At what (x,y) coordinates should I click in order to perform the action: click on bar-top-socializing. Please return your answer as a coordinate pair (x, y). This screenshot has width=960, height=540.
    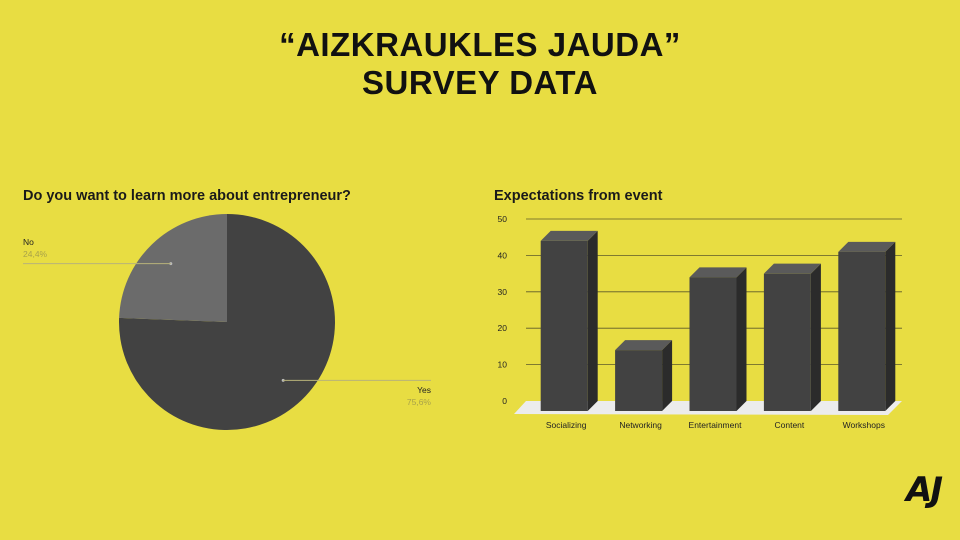
    Looking at the image, I should click on (569, 235).